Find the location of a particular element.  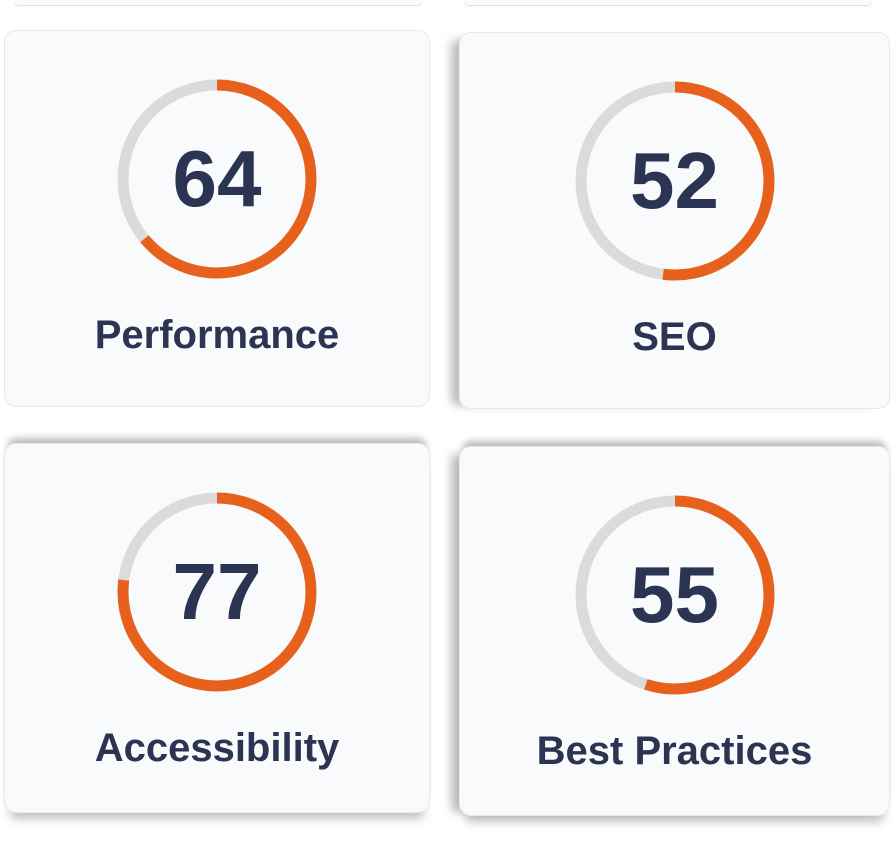

score-value: 55 is located at coordinates (674, 594).